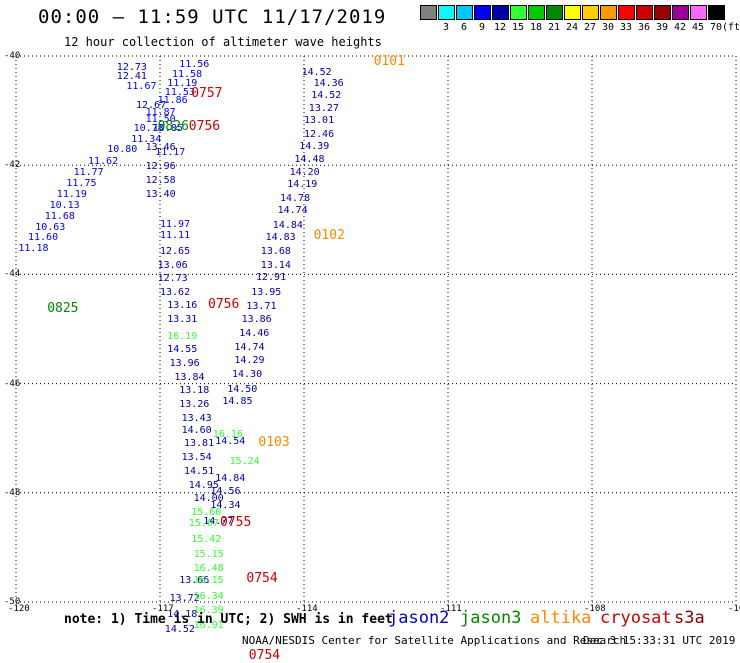  I want to click on scale-label: 18, so click(536, 27).